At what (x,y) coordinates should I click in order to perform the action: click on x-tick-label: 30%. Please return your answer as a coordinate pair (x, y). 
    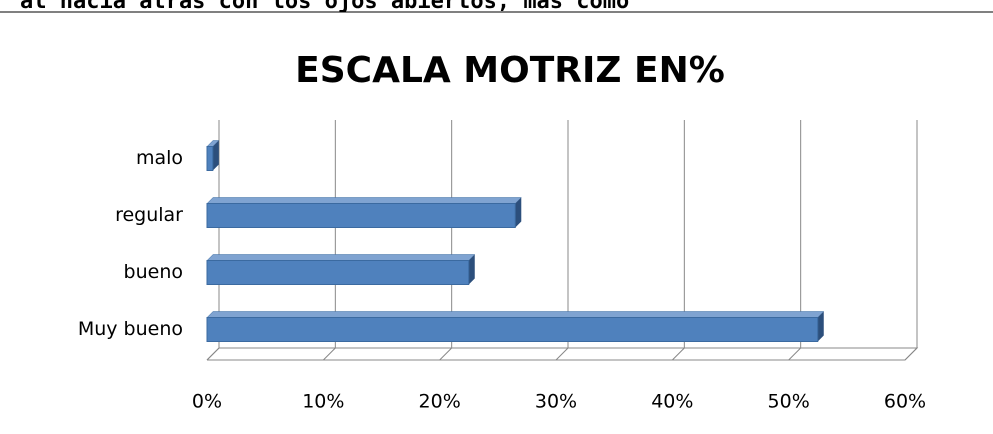
    Looking at the image, I should click on (556, 402).